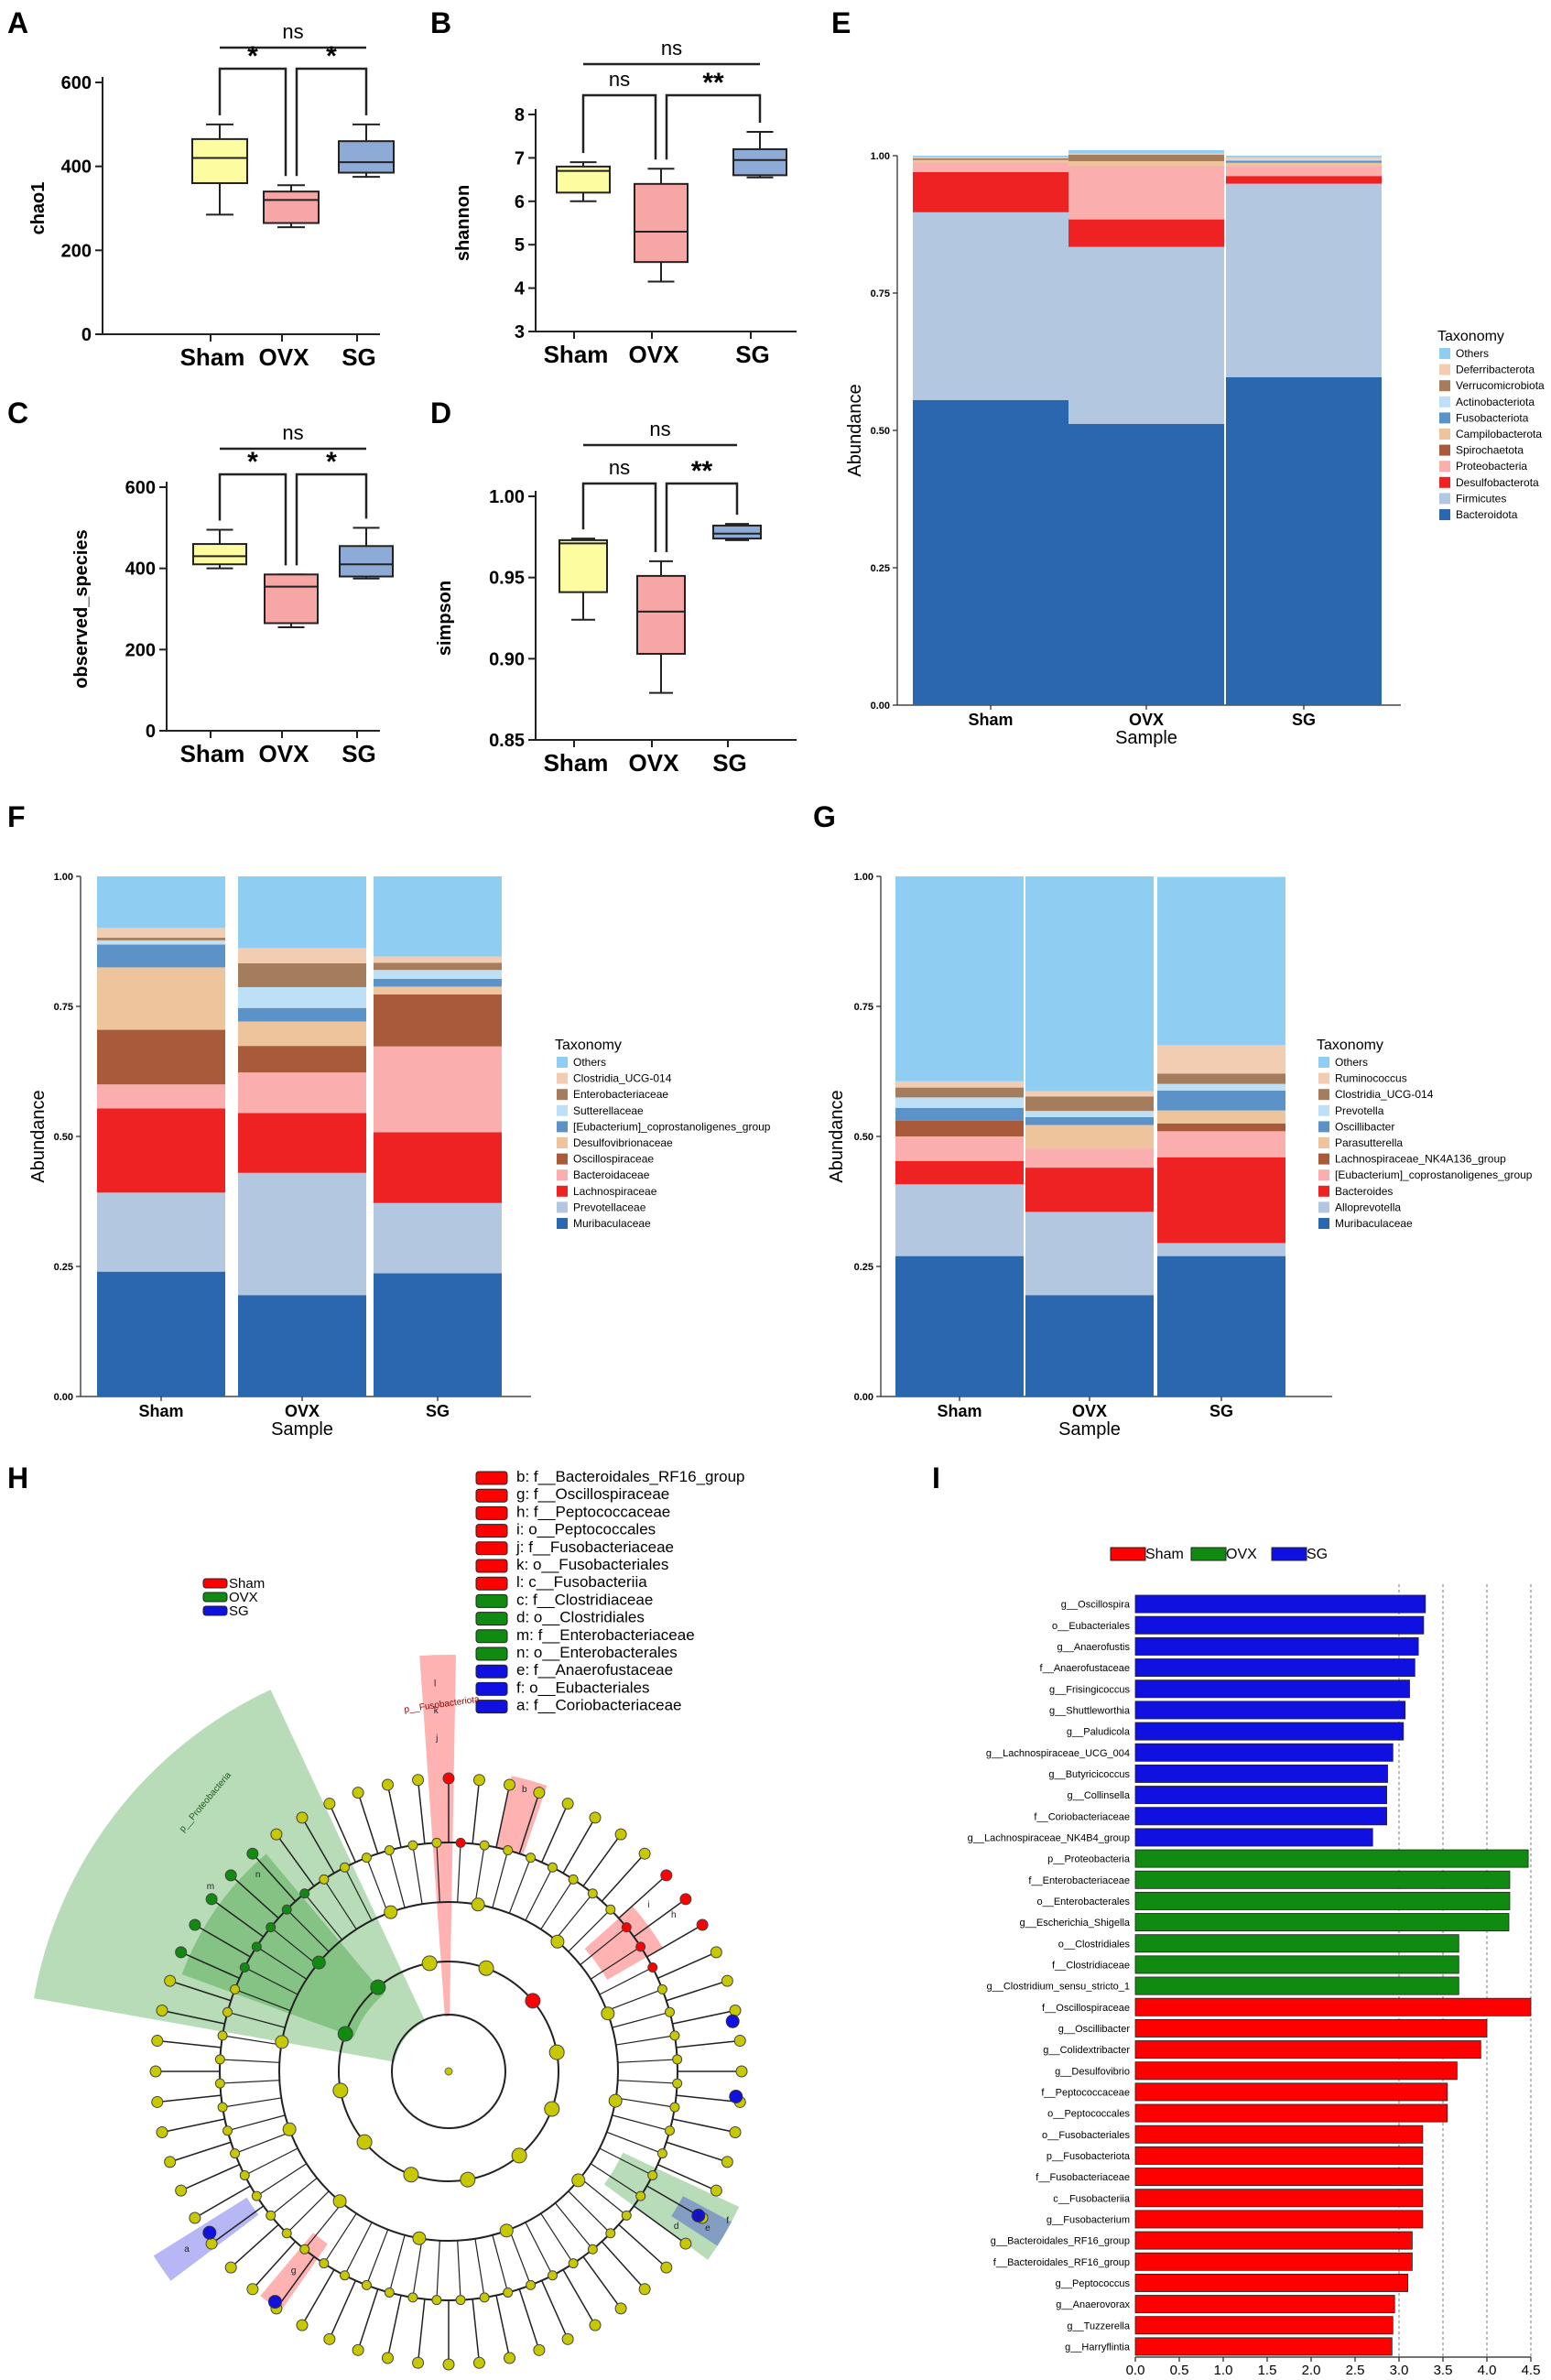 The height and width of the screenshot is (2380, 1551). What do you see at coordinates (562, 1062) in the screenshot?
I see `legend-swatch-others` at bounding box center [562, 1062].